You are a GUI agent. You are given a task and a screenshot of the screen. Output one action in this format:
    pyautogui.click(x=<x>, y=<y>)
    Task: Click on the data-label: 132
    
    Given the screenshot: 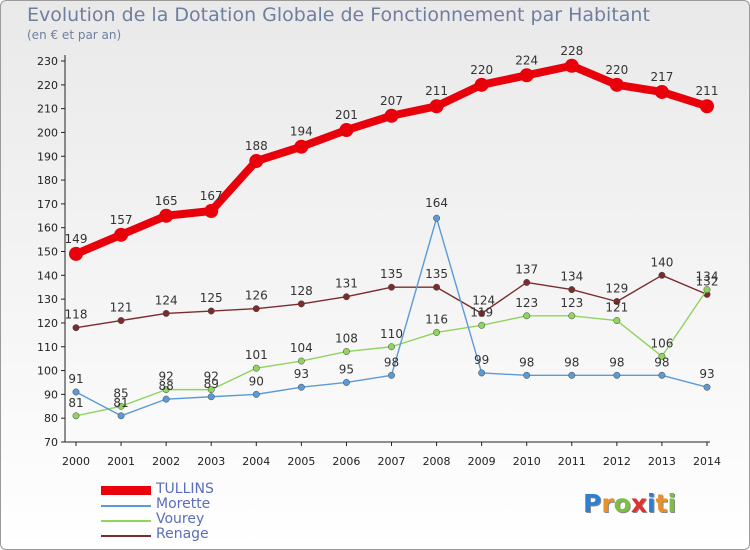 What is the action you would take?
    pyautogui.click(x=707, y=281)
    